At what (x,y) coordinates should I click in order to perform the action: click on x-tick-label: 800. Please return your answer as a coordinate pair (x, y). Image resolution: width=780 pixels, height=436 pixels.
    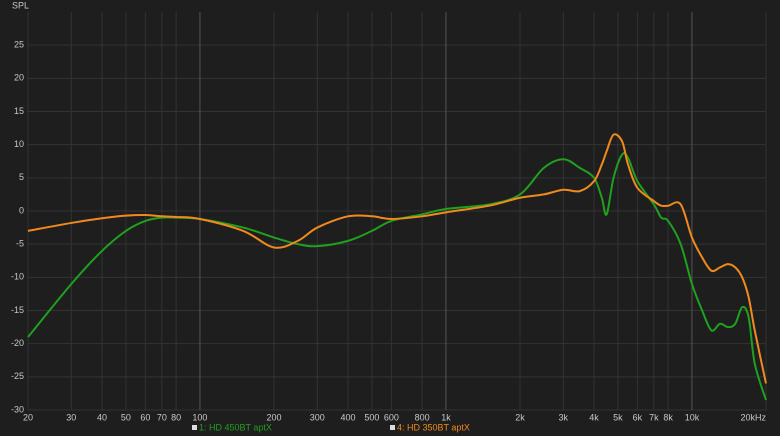
    Looking at the image, I should click on (422, 417).